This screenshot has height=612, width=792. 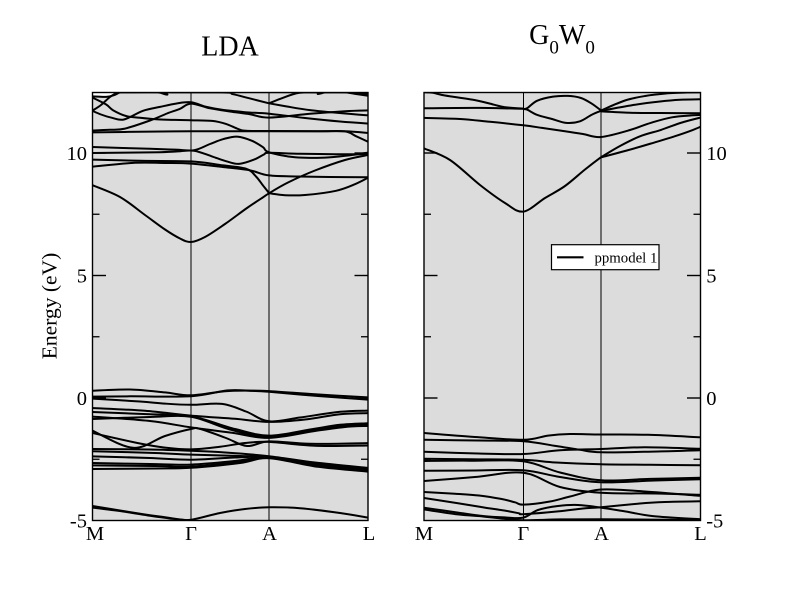 I want to click on svg-text: ppmodel 1, so click(x=626, y=259).